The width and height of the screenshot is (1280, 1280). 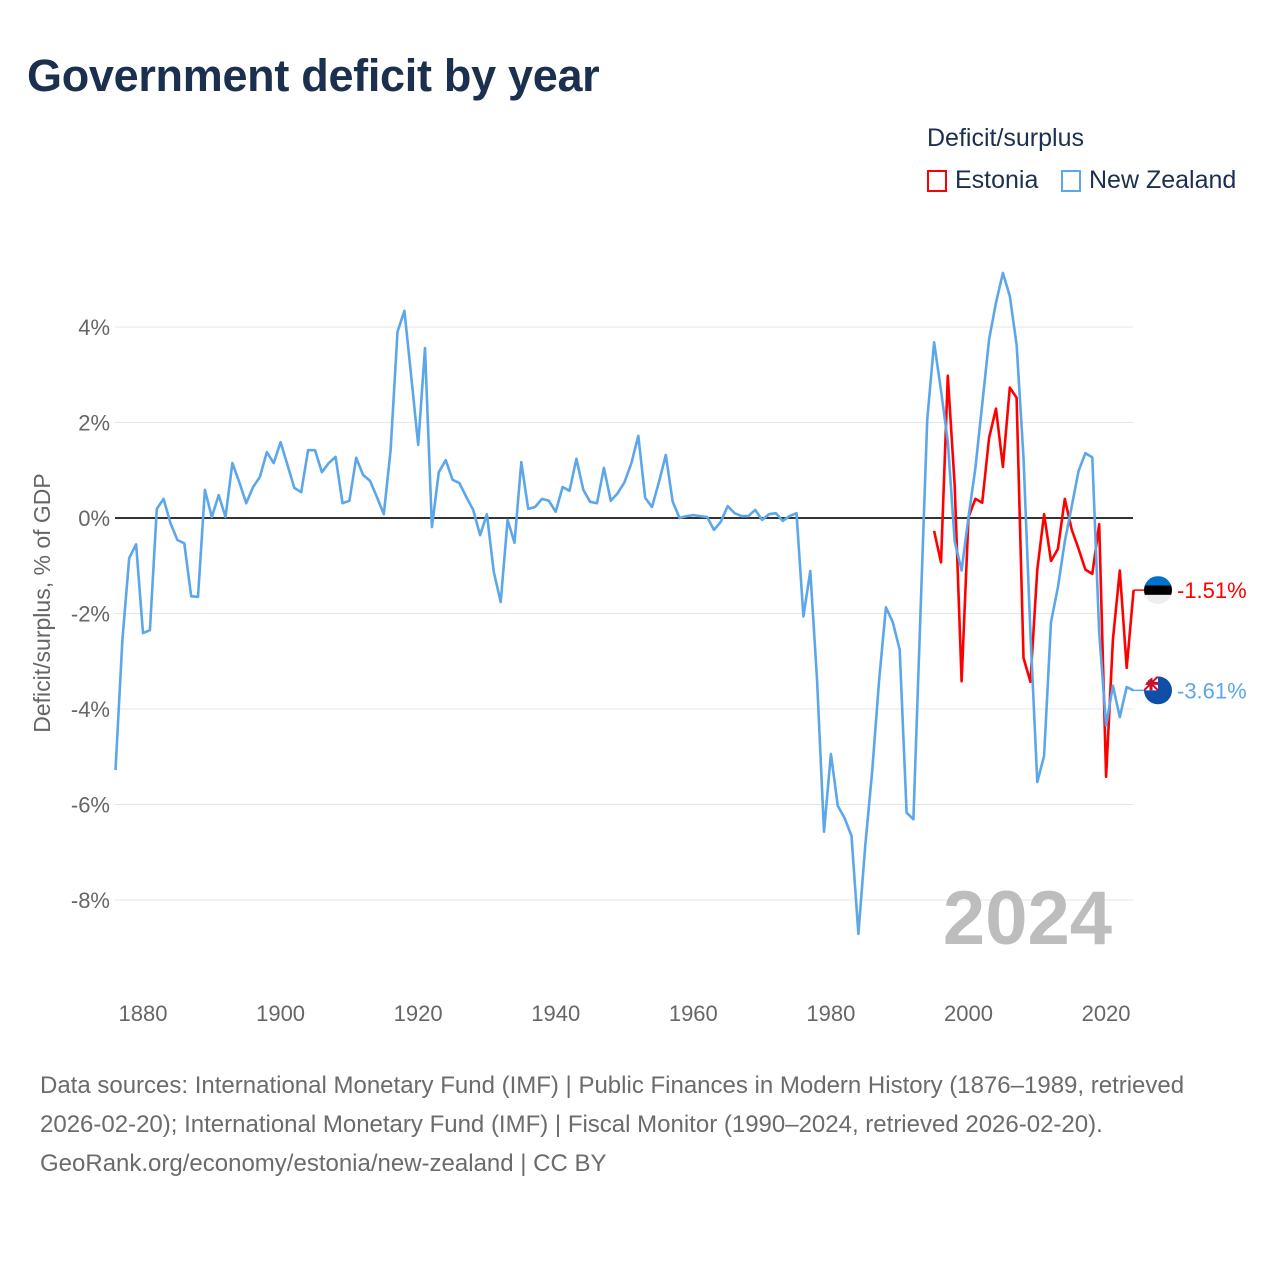 I want to click on legend-swatch-new-zealand, so click(x=1071, y=180).